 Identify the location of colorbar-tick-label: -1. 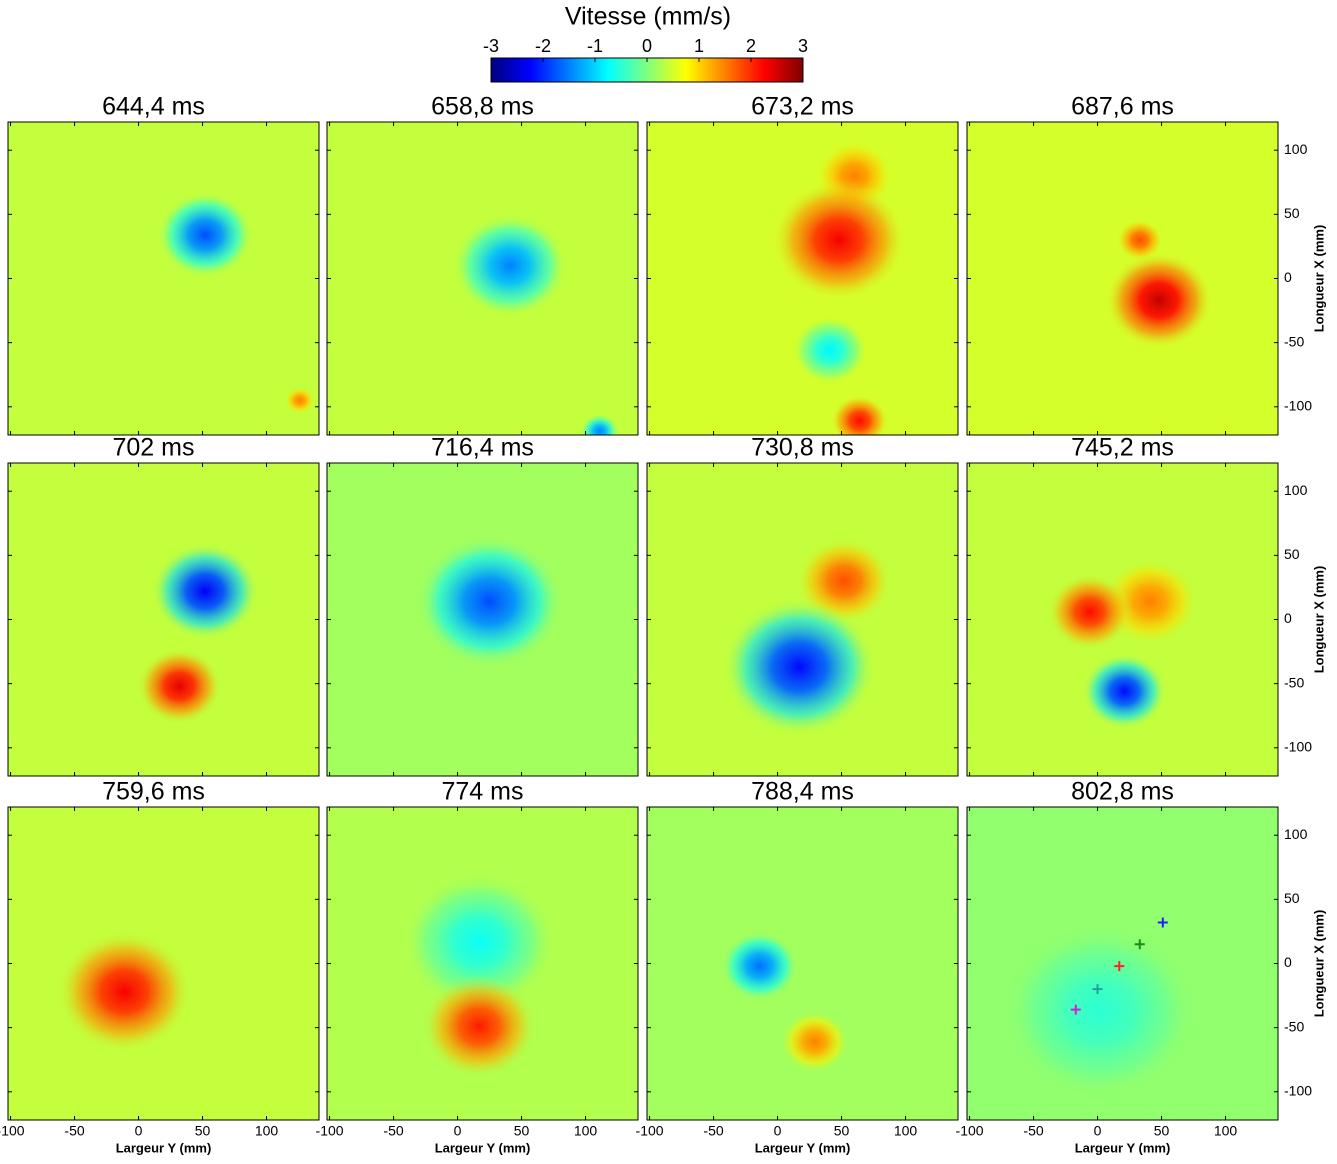
(595, 46).